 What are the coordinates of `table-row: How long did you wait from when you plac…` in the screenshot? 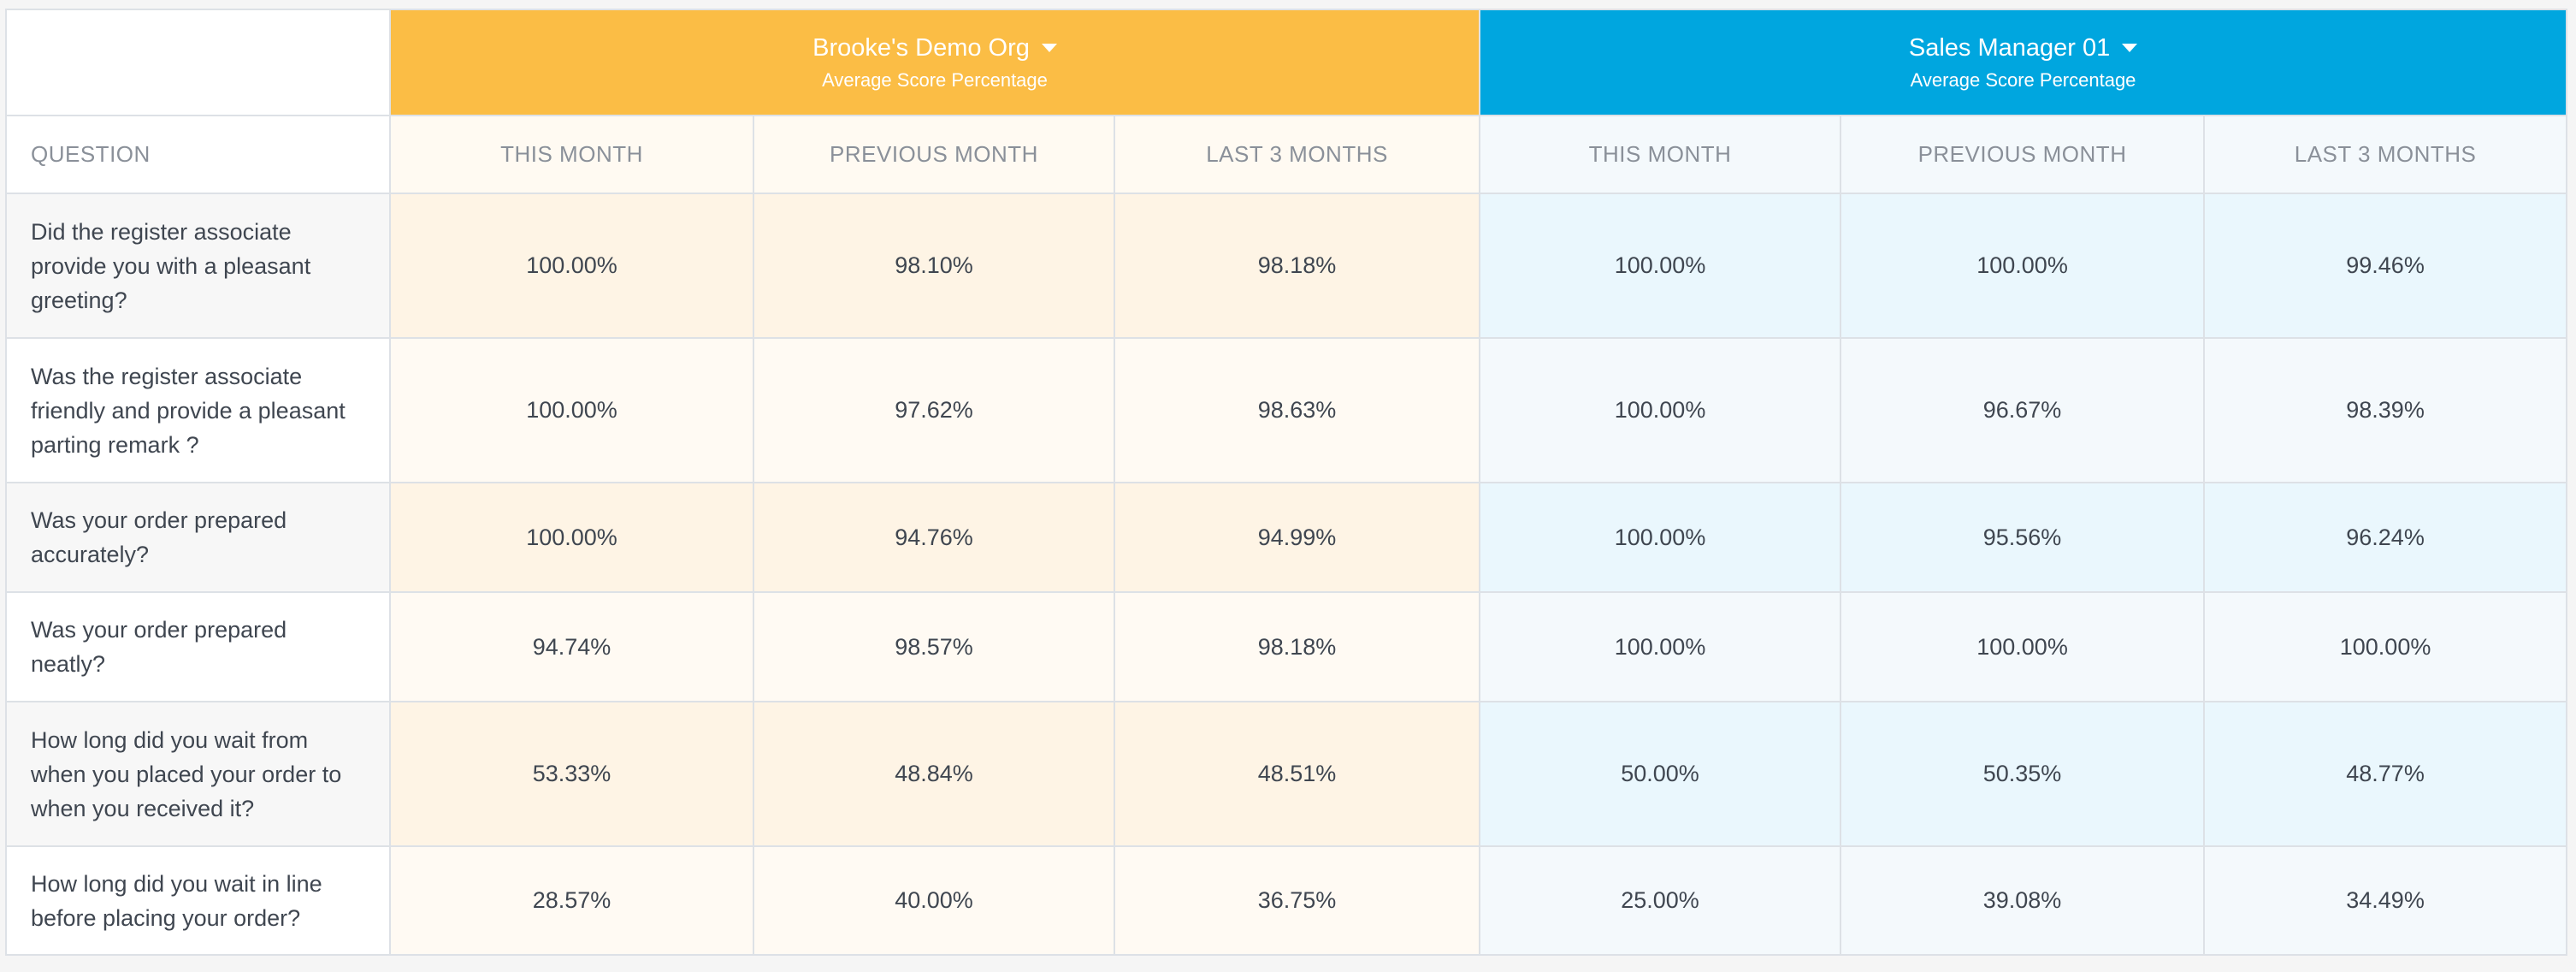 It's located at (1286, 774).